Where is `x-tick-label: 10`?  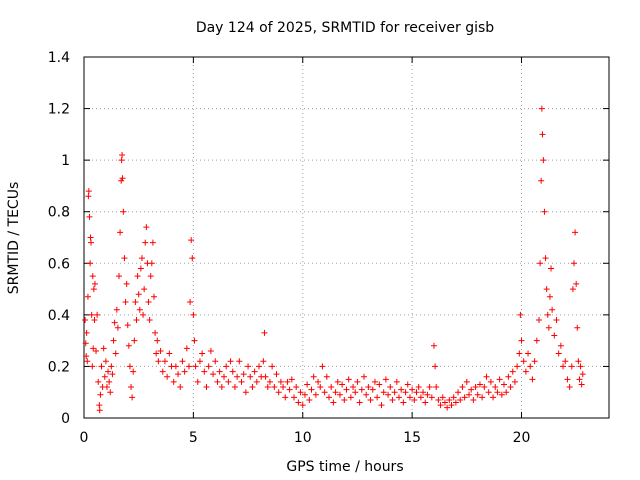 x-tick-label: 10 is located at coordinates (303, 438).